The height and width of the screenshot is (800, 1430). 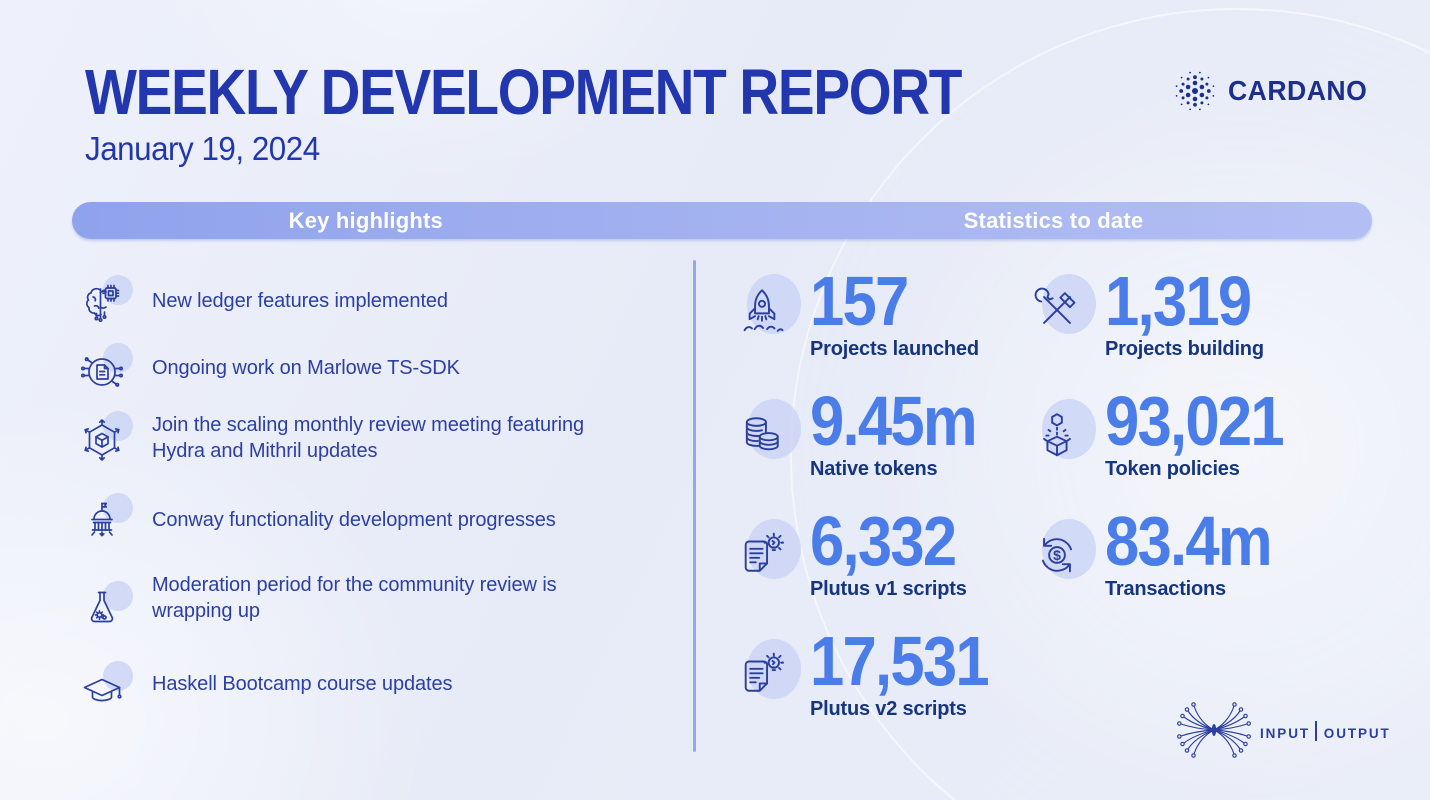 What do you see at coordinates (1178, 301) in the screenshot?
I see `stat-value: 1,319` at bounding box center [1178, 301].